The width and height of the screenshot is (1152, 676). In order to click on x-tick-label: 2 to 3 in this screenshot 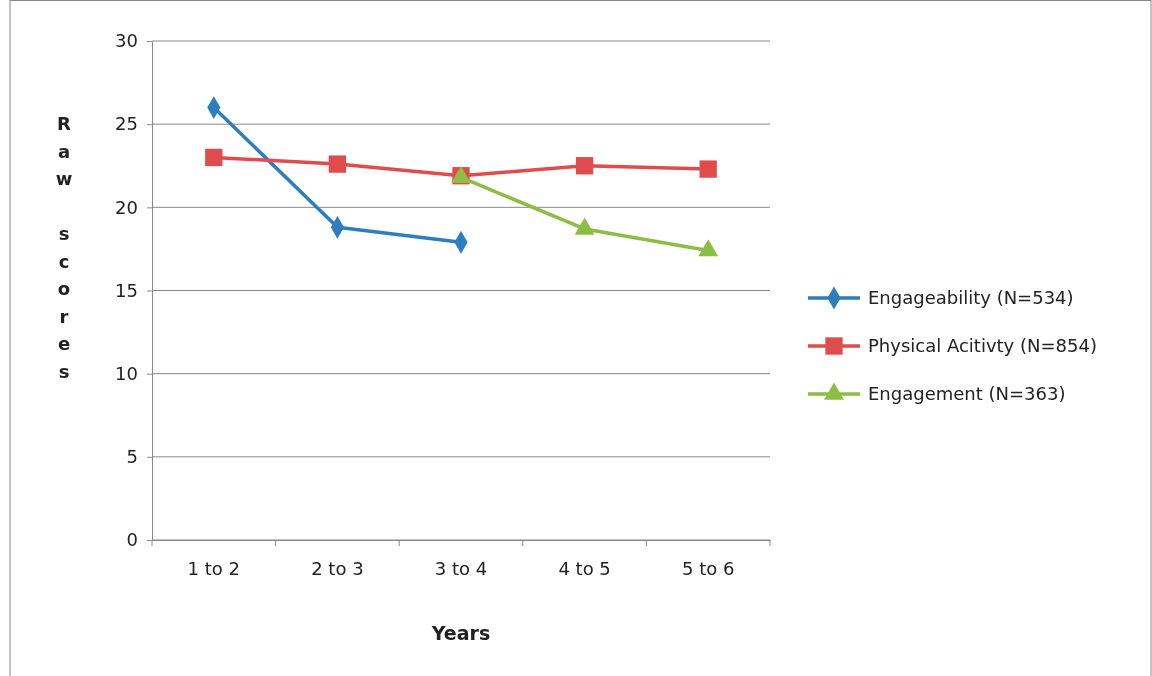, I will do `click(337, 568)`.